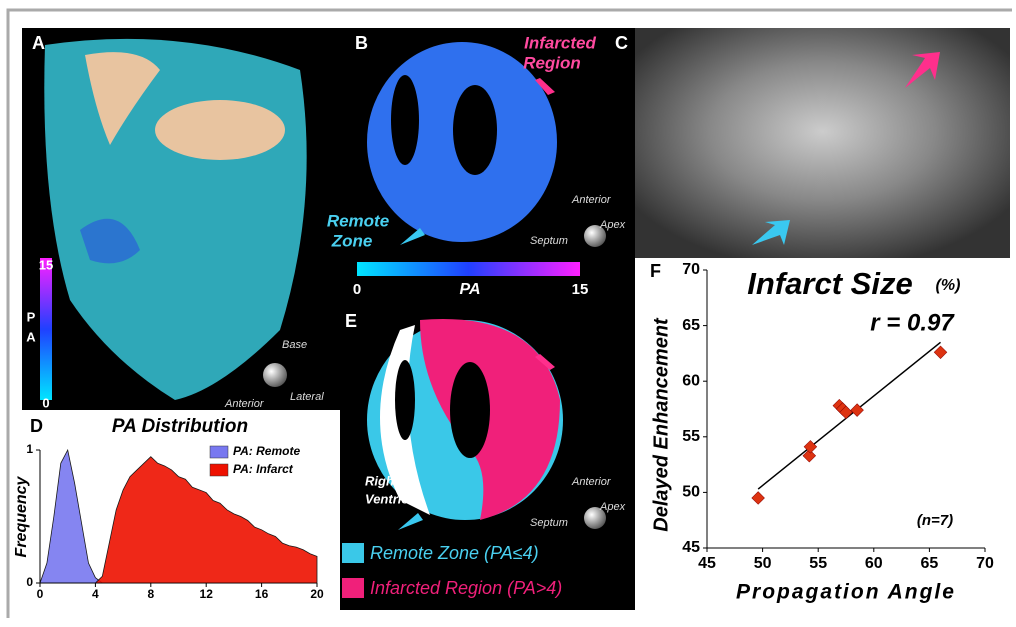 The height and width of the screenshot is (627, 1016). I want to click on panel-letter: A, so click(38, 43).